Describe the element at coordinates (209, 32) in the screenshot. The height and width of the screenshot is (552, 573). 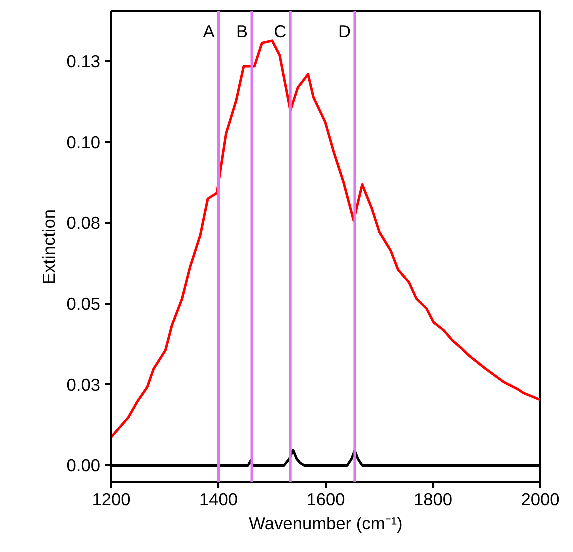
I see `ref-line-label: A` at that location.